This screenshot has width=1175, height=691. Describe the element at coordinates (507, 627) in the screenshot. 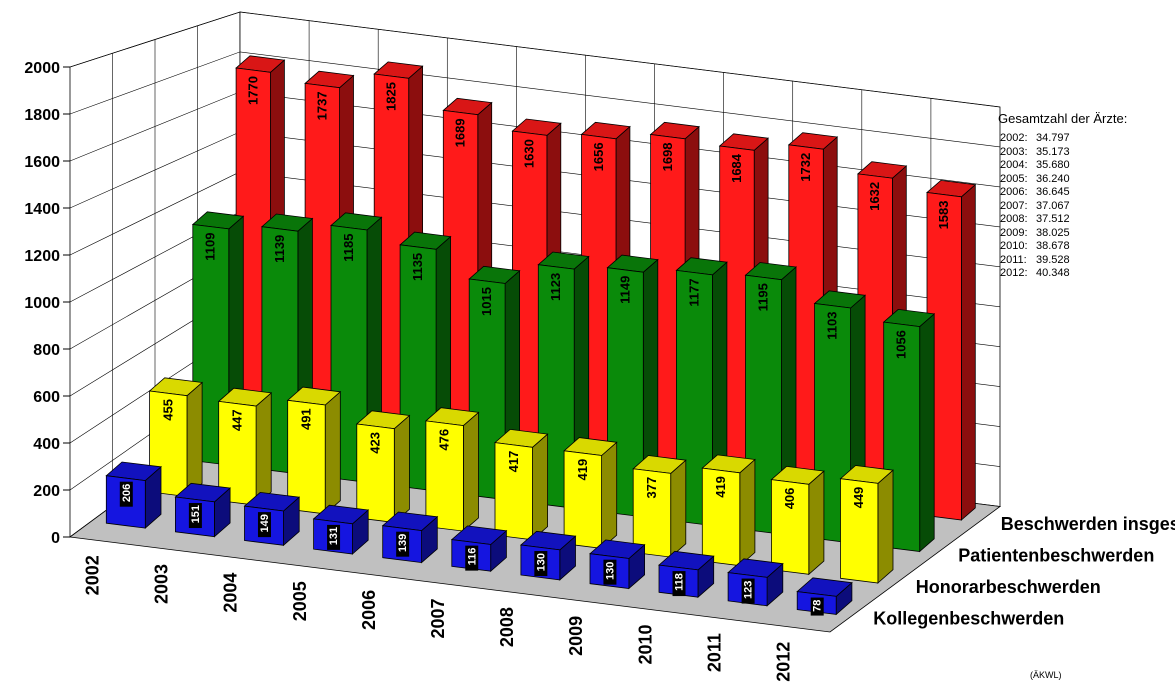

I see `category-label: 2008` at that location.